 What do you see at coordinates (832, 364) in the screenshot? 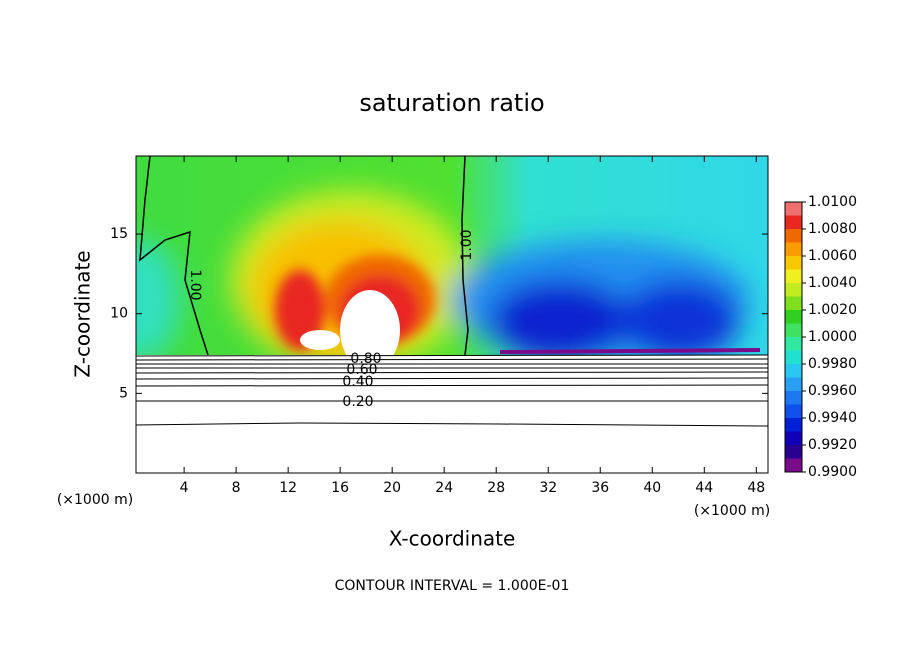
I see `colorbar-tick-label: 0.9980` at bounding box center [832, 364].